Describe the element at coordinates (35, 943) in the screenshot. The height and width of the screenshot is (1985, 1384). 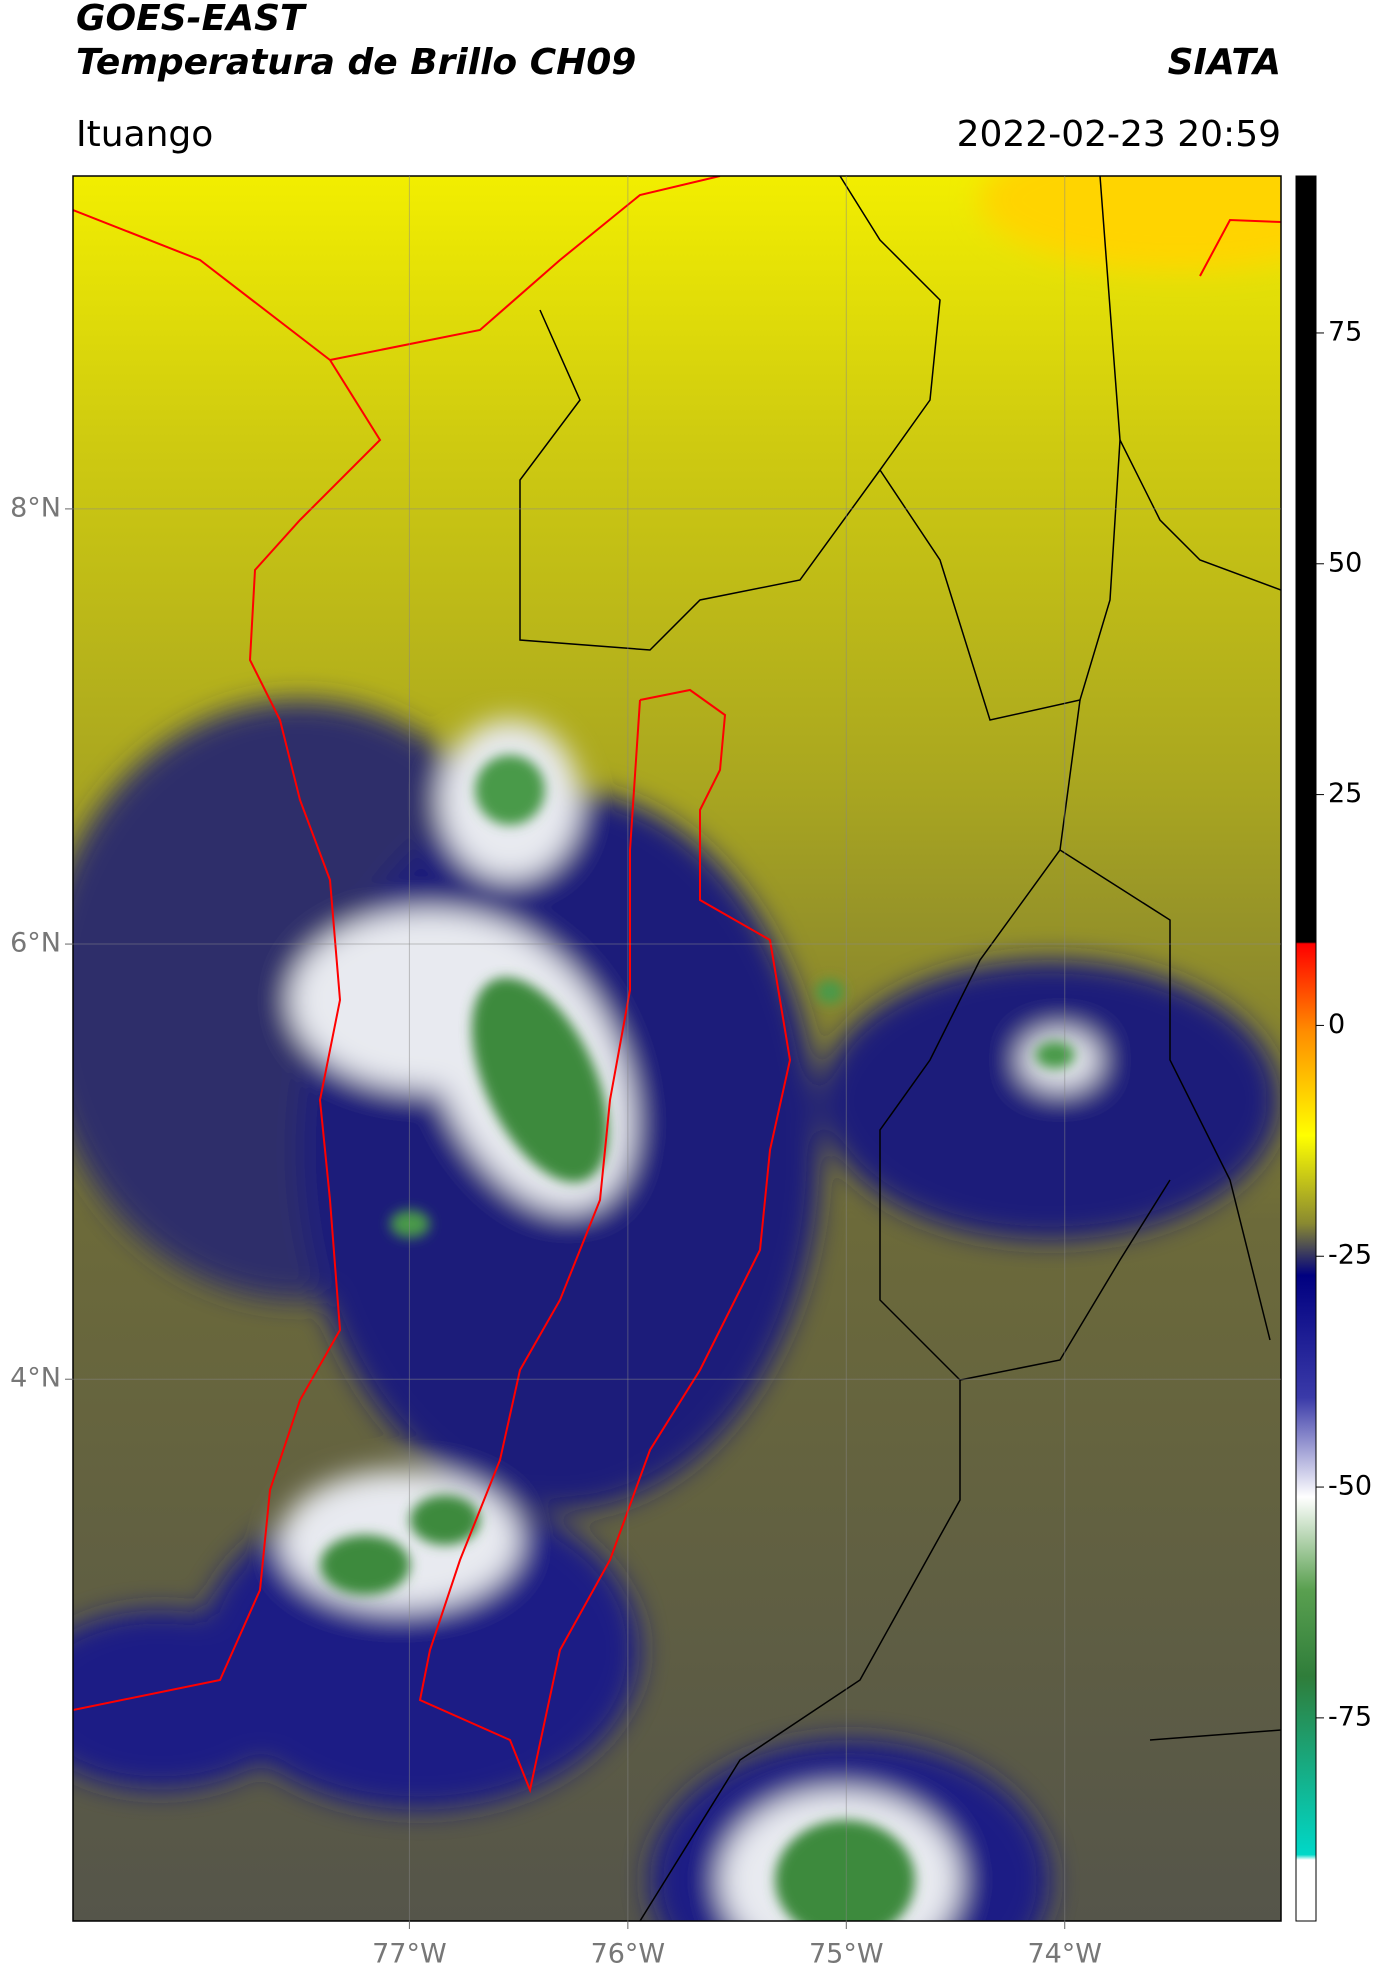
I see `y-tick-label: 6°N` at that location.